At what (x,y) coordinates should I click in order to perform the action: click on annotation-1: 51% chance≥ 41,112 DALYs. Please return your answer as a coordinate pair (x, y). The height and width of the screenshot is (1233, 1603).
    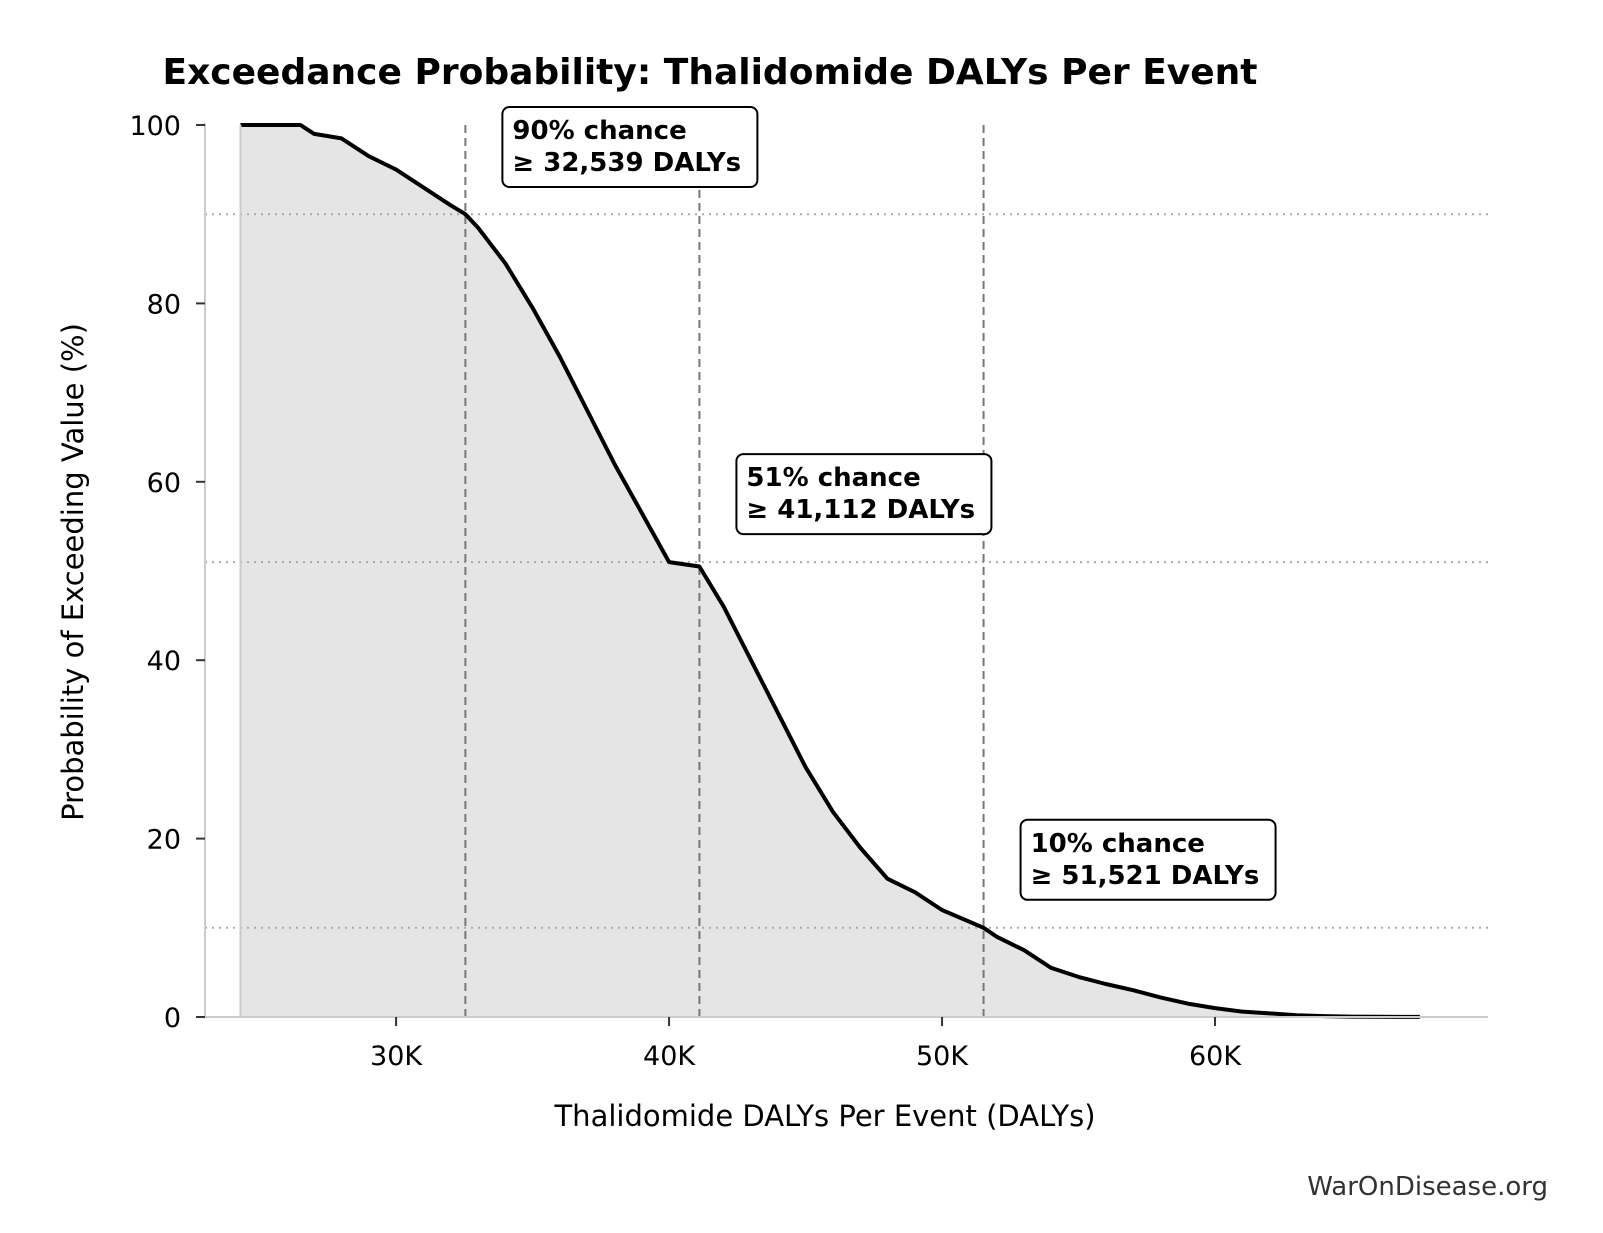
    Looking at the image, I should click on (864, 494).